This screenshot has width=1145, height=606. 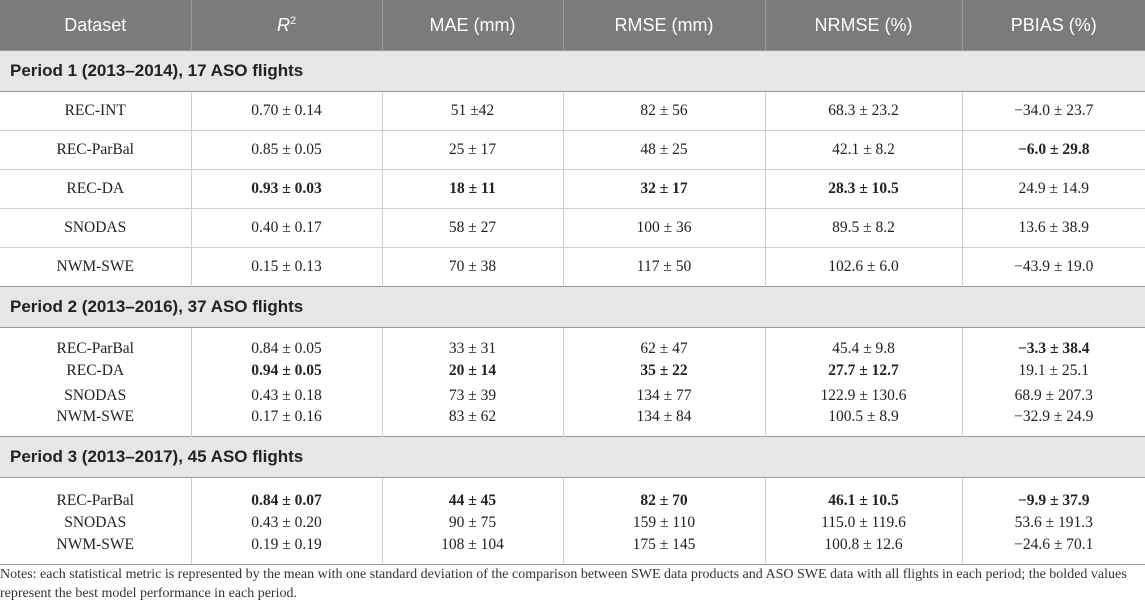 What do you see at coordinates (664, 111) in the screenshot?
I see `cell-rmse: 82 ± 56` at bounding box center [664, 111].